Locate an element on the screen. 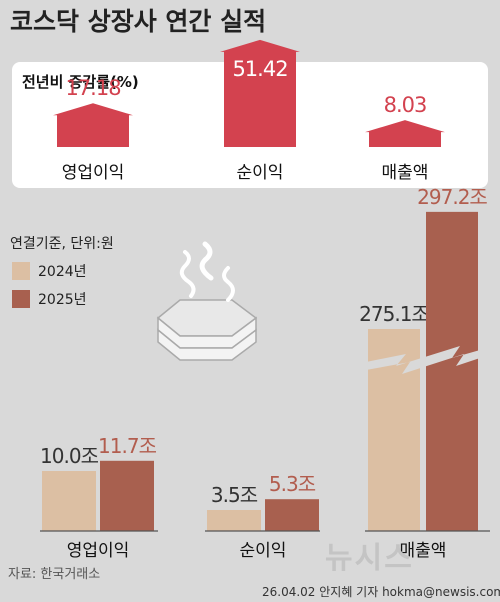  watermark: 뉴시스 is located at coordinates (369, 558).